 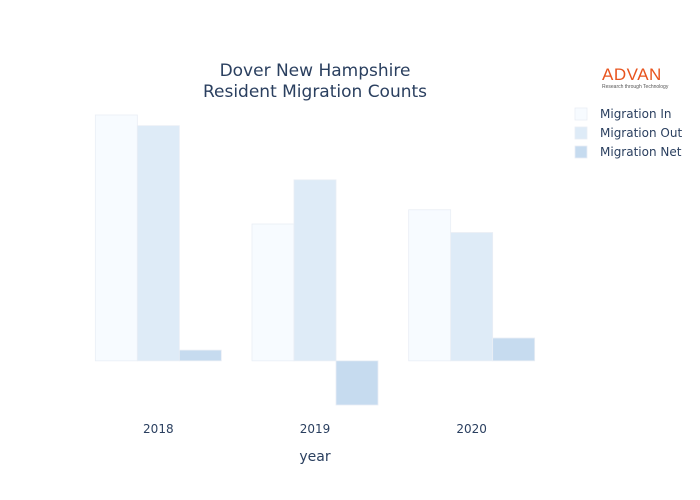 What do you see at coordinates (116, 238) in the screenshot?
I see `bar-migration-in-2018` at bounding box center [116, 238].